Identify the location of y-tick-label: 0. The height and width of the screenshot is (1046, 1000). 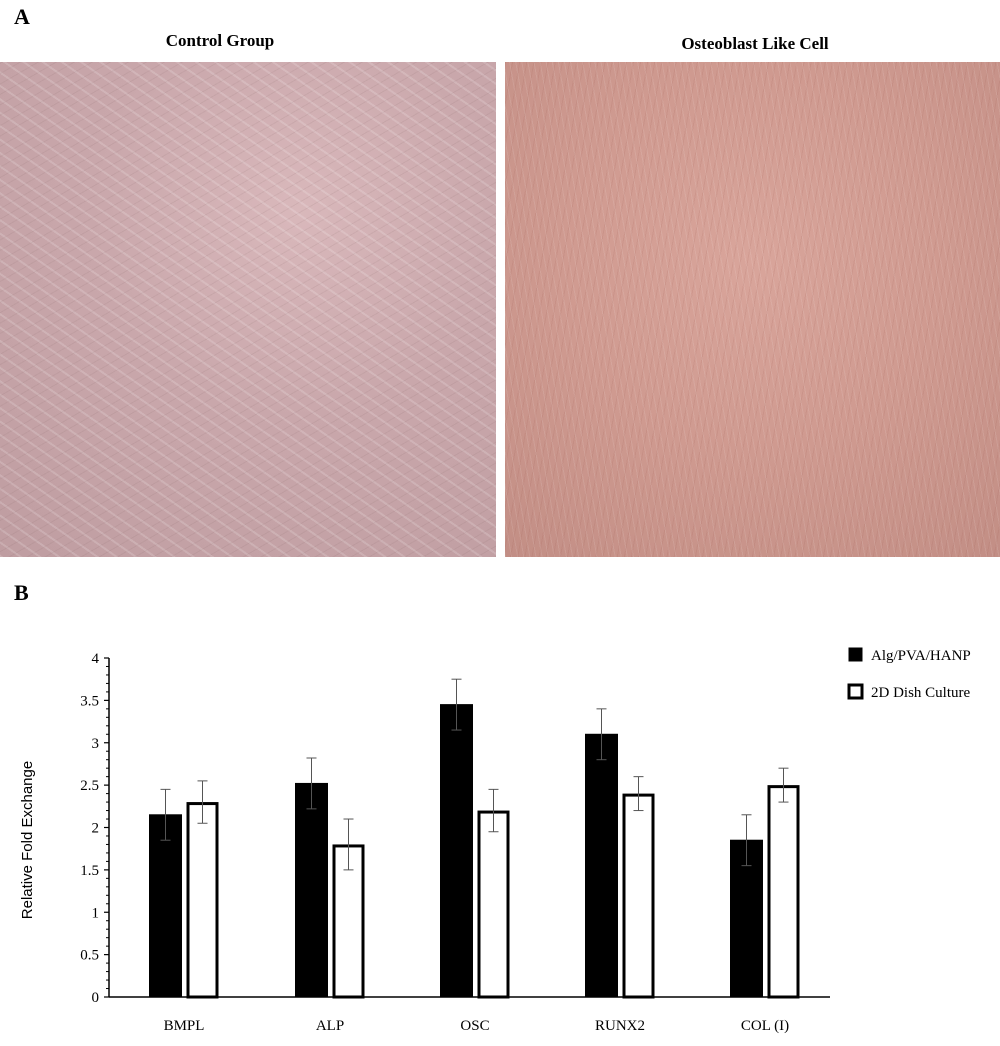
(96, 998).